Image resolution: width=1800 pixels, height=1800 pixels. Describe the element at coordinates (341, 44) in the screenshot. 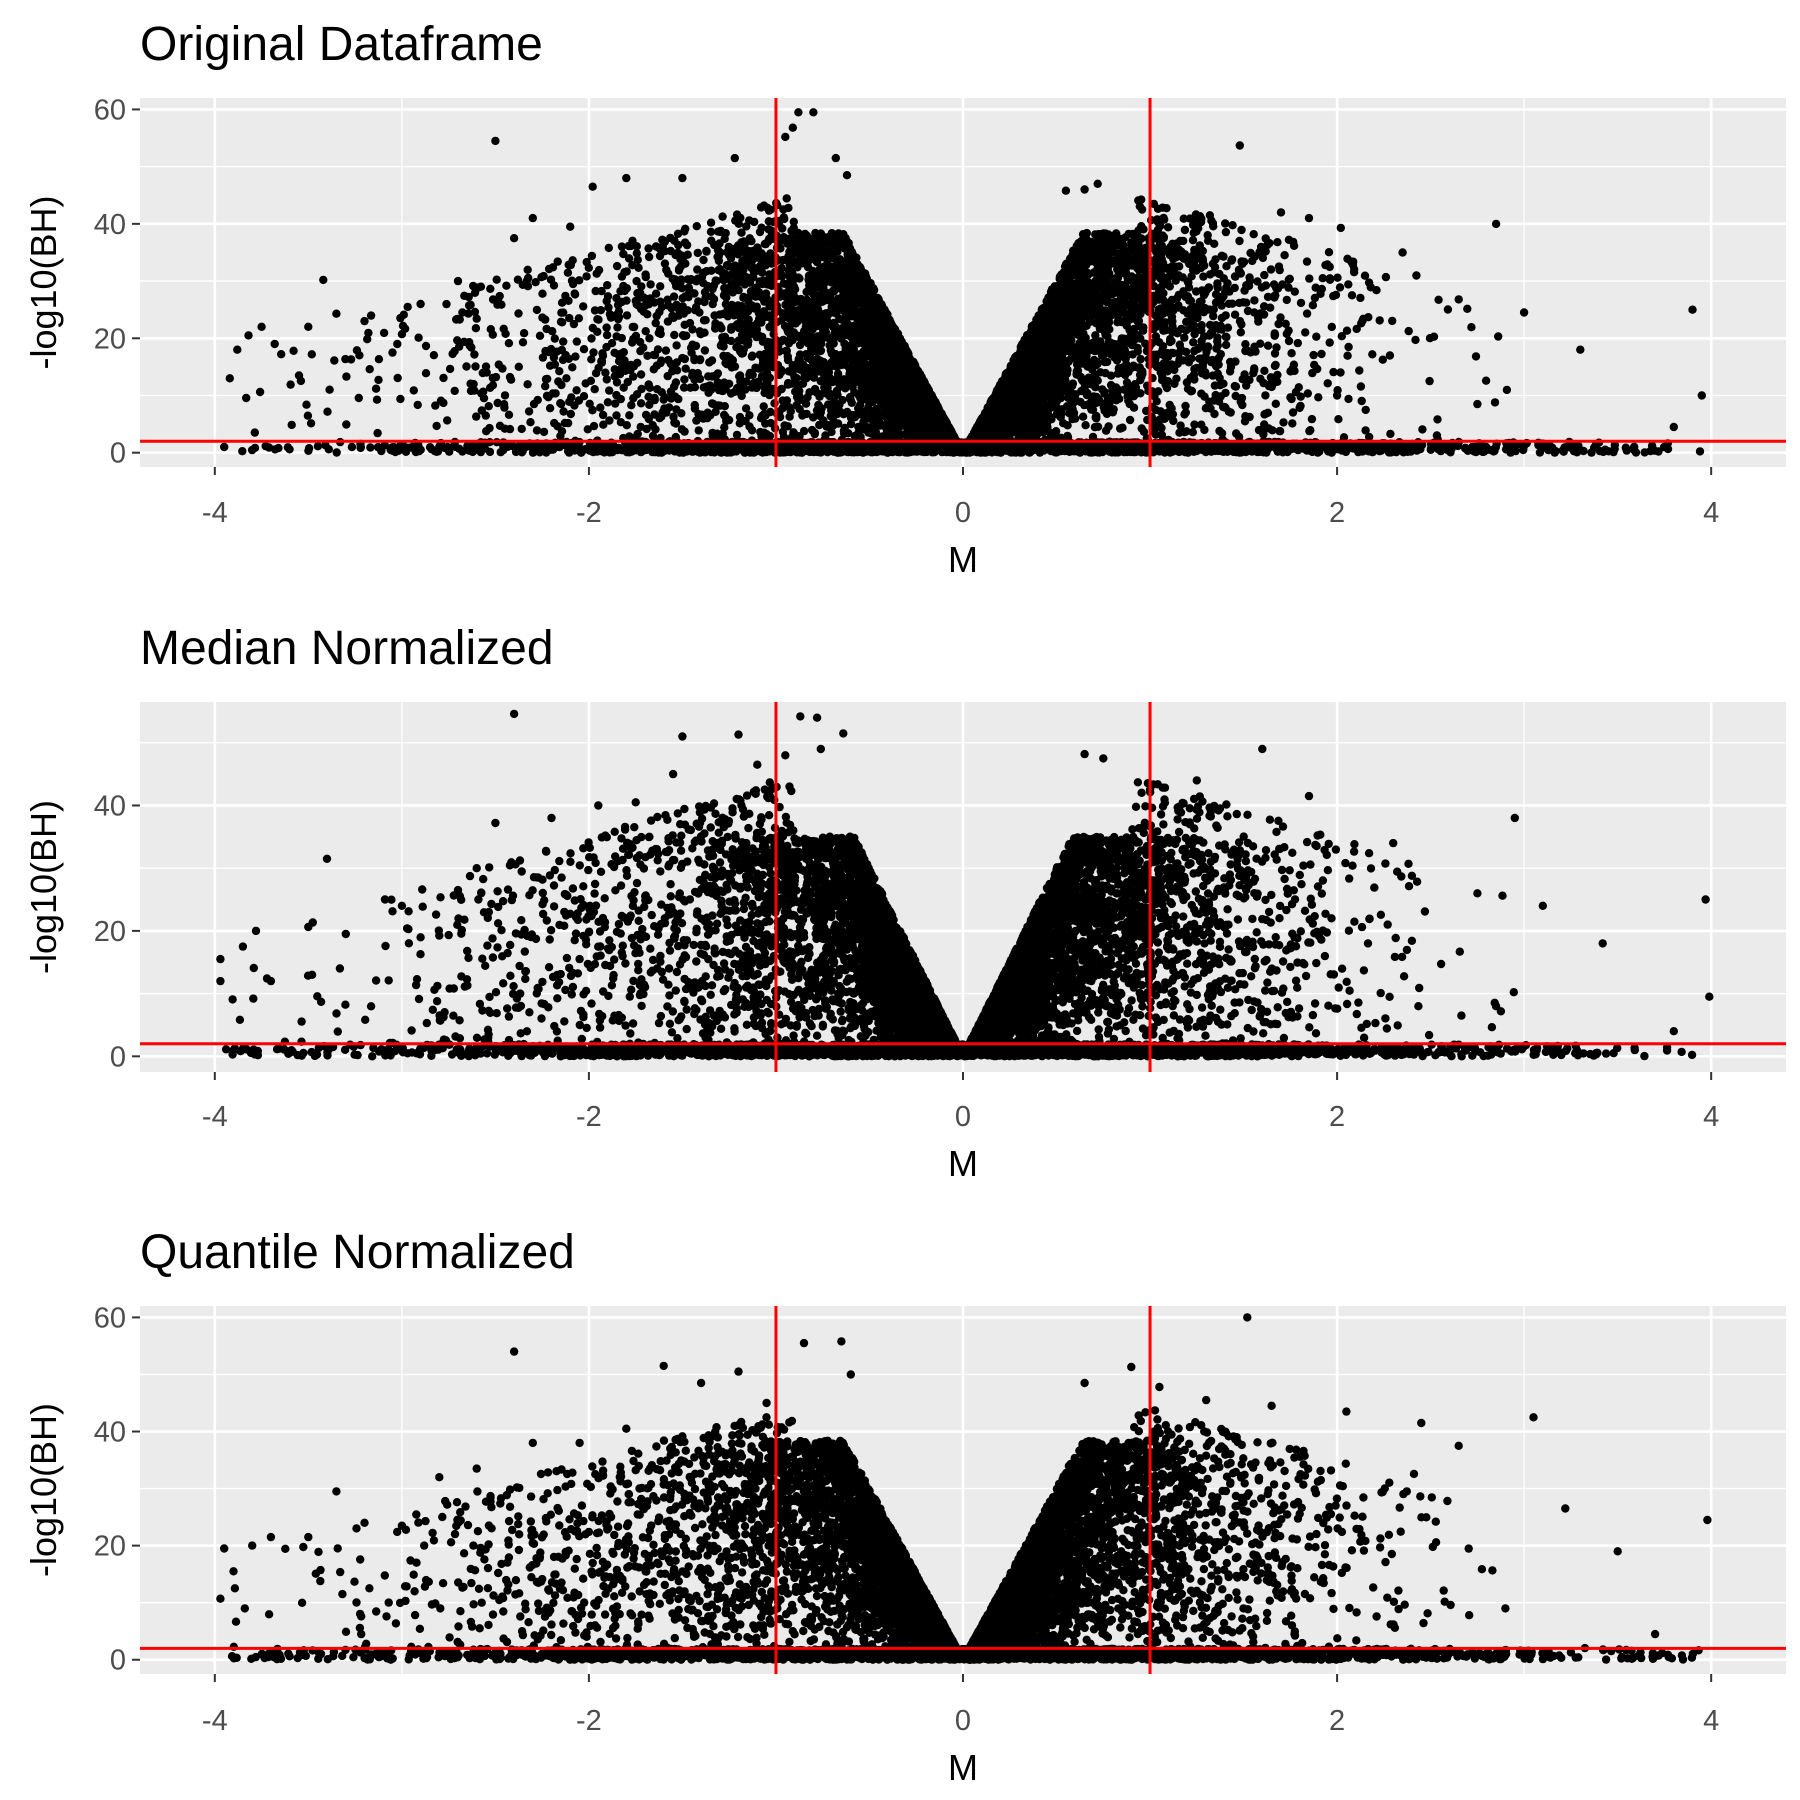

I see `chart-title: Original Dataframe` at that location.